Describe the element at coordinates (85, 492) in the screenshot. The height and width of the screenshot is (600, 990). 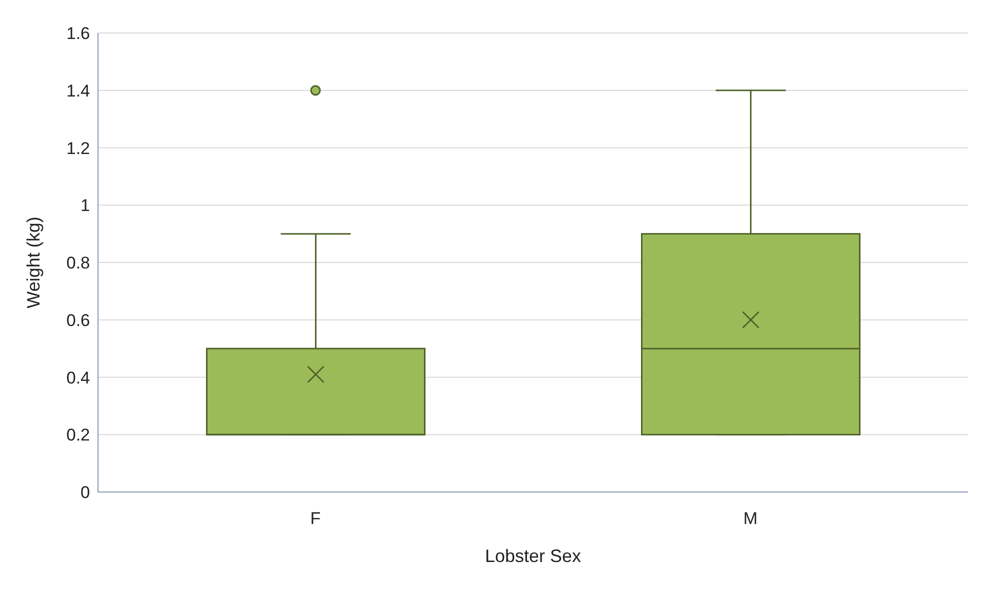
I see `y-tick-label: 0` at that location.